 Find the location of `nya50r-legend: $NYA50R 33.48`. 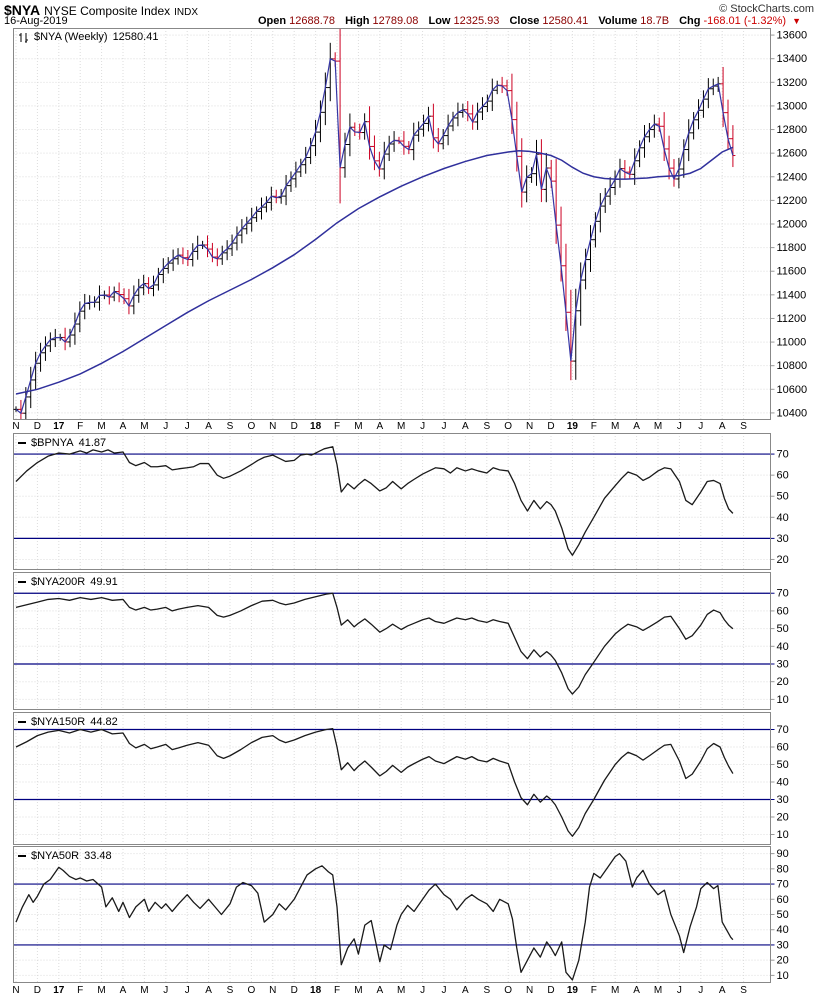

nya50r-legend: $NYA50R 33.48 is located at coordinates (65, 856).